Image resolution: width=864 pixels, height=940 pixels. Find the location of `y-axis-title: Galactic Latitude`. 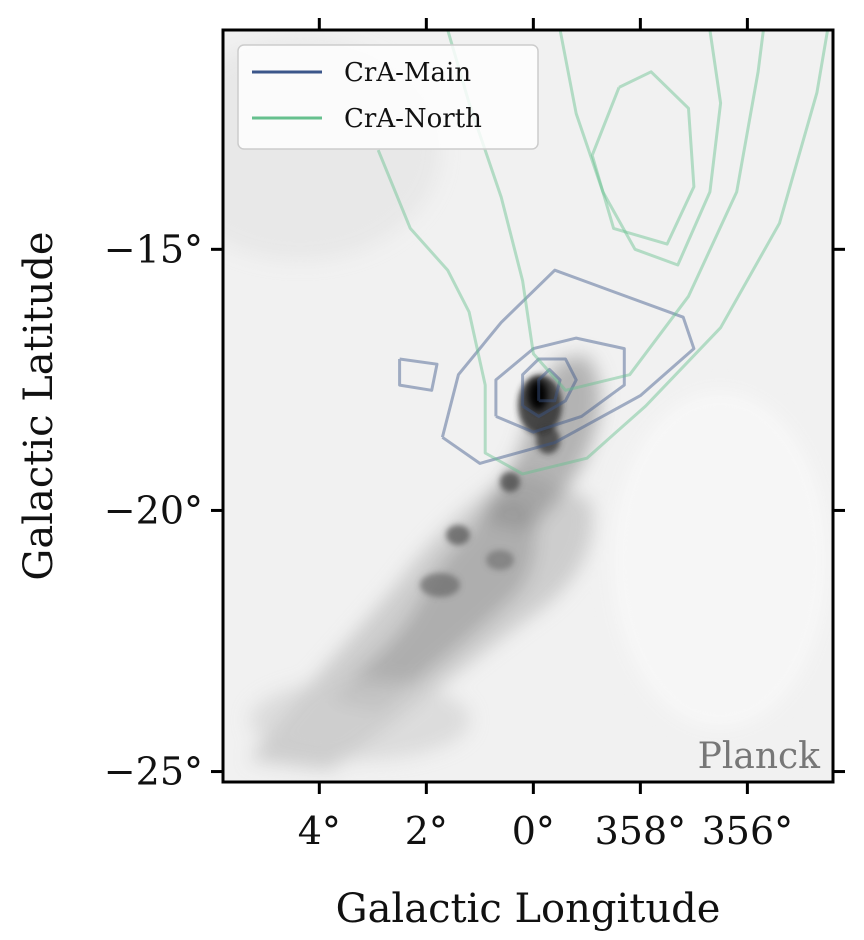

y-axis-title: Galactic Latitude is located at coordinates (39, 405).